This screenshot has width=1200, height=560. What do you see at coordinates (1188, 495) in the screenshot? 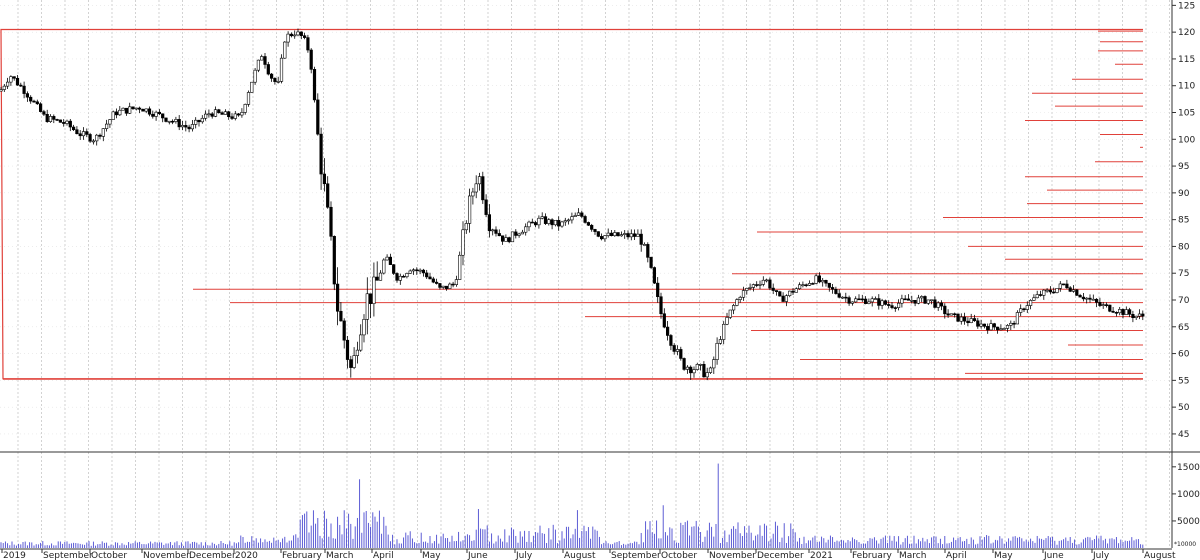
I see `volume-tick-label: 10000` at bounding box center [1188, 495].